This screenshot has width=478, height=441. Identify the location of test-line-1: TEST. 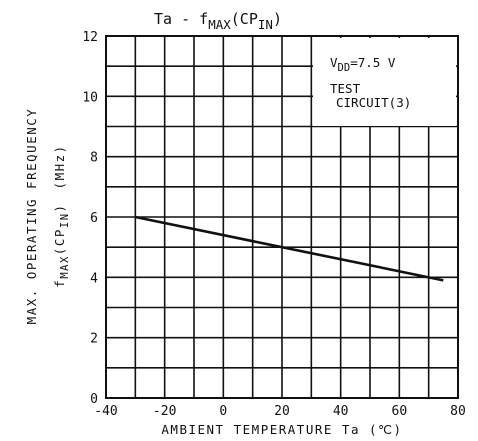
(345, 88).